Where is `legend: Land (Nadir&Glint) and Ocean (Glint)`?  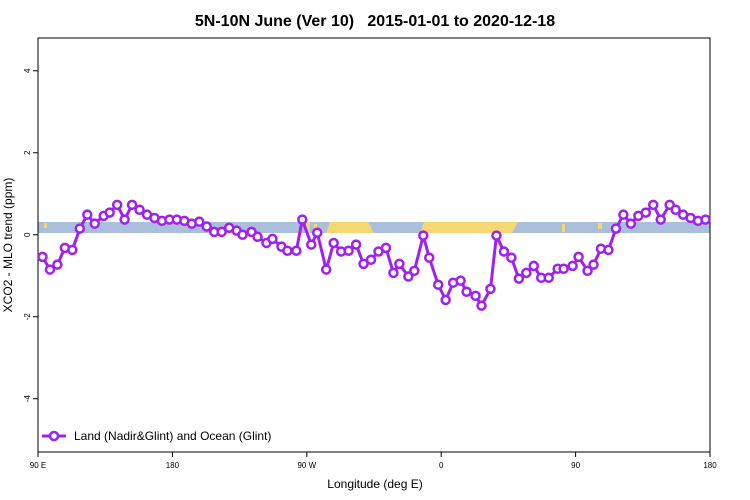 legend: Land (Nadir&Glint) and Ocean (Glint) is located at coordinates (156, 436).